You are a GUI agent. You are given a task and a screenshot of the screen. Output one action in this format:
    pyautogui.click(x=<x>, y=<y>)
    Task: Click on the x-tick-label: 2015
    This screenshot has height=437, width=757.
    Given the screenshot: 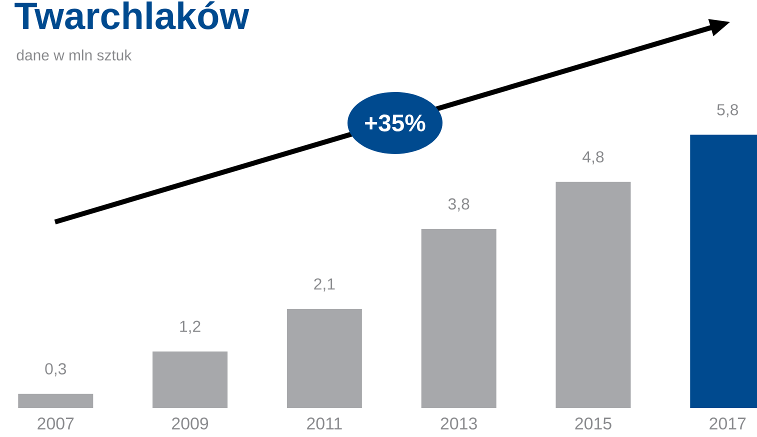 What is the action you would take?
    pyautogui.click(x=593, y=424)
    